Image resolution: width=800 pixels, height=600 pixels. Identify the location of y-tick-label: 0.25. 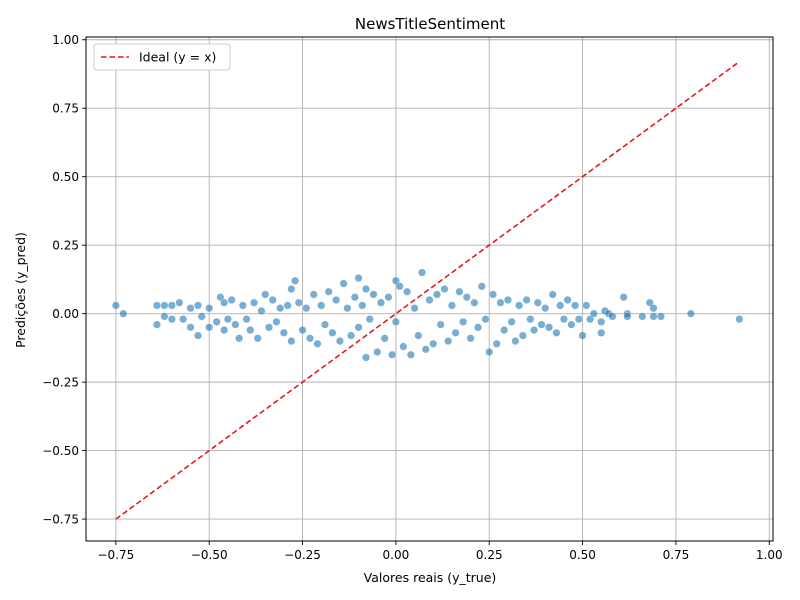
(65, 246).